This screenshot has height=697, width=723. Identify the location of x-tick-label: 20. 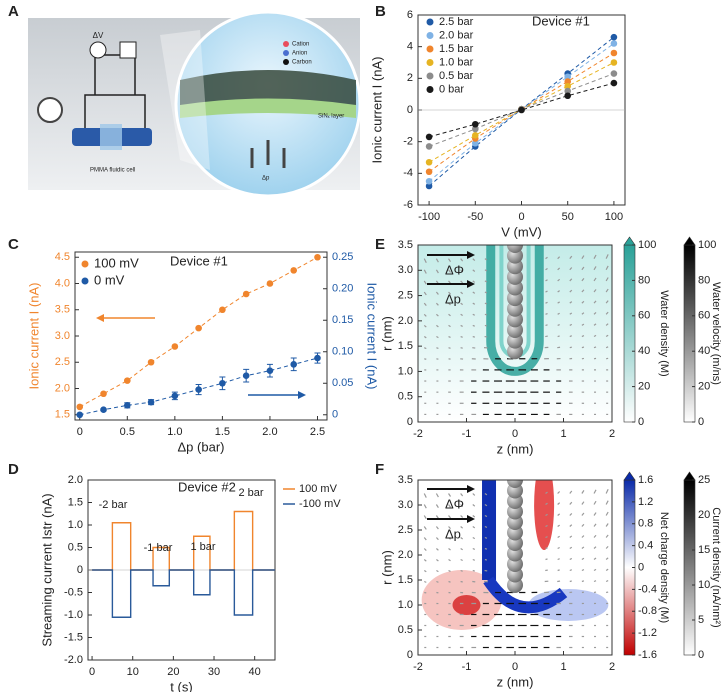
(173, 672).